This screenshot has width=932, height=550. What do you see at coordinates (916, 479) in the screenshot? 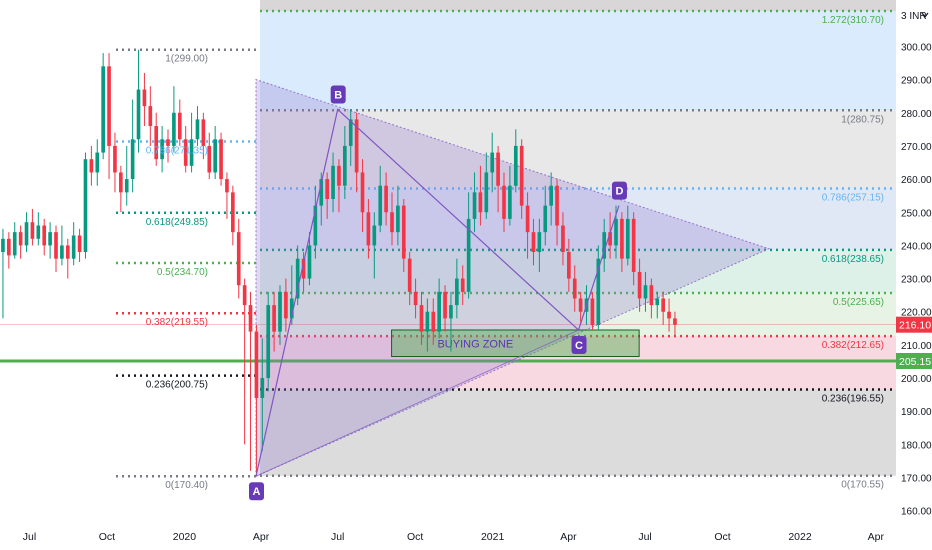
I see `y-tick-label: 170.00` at bounding box center [916, 479].